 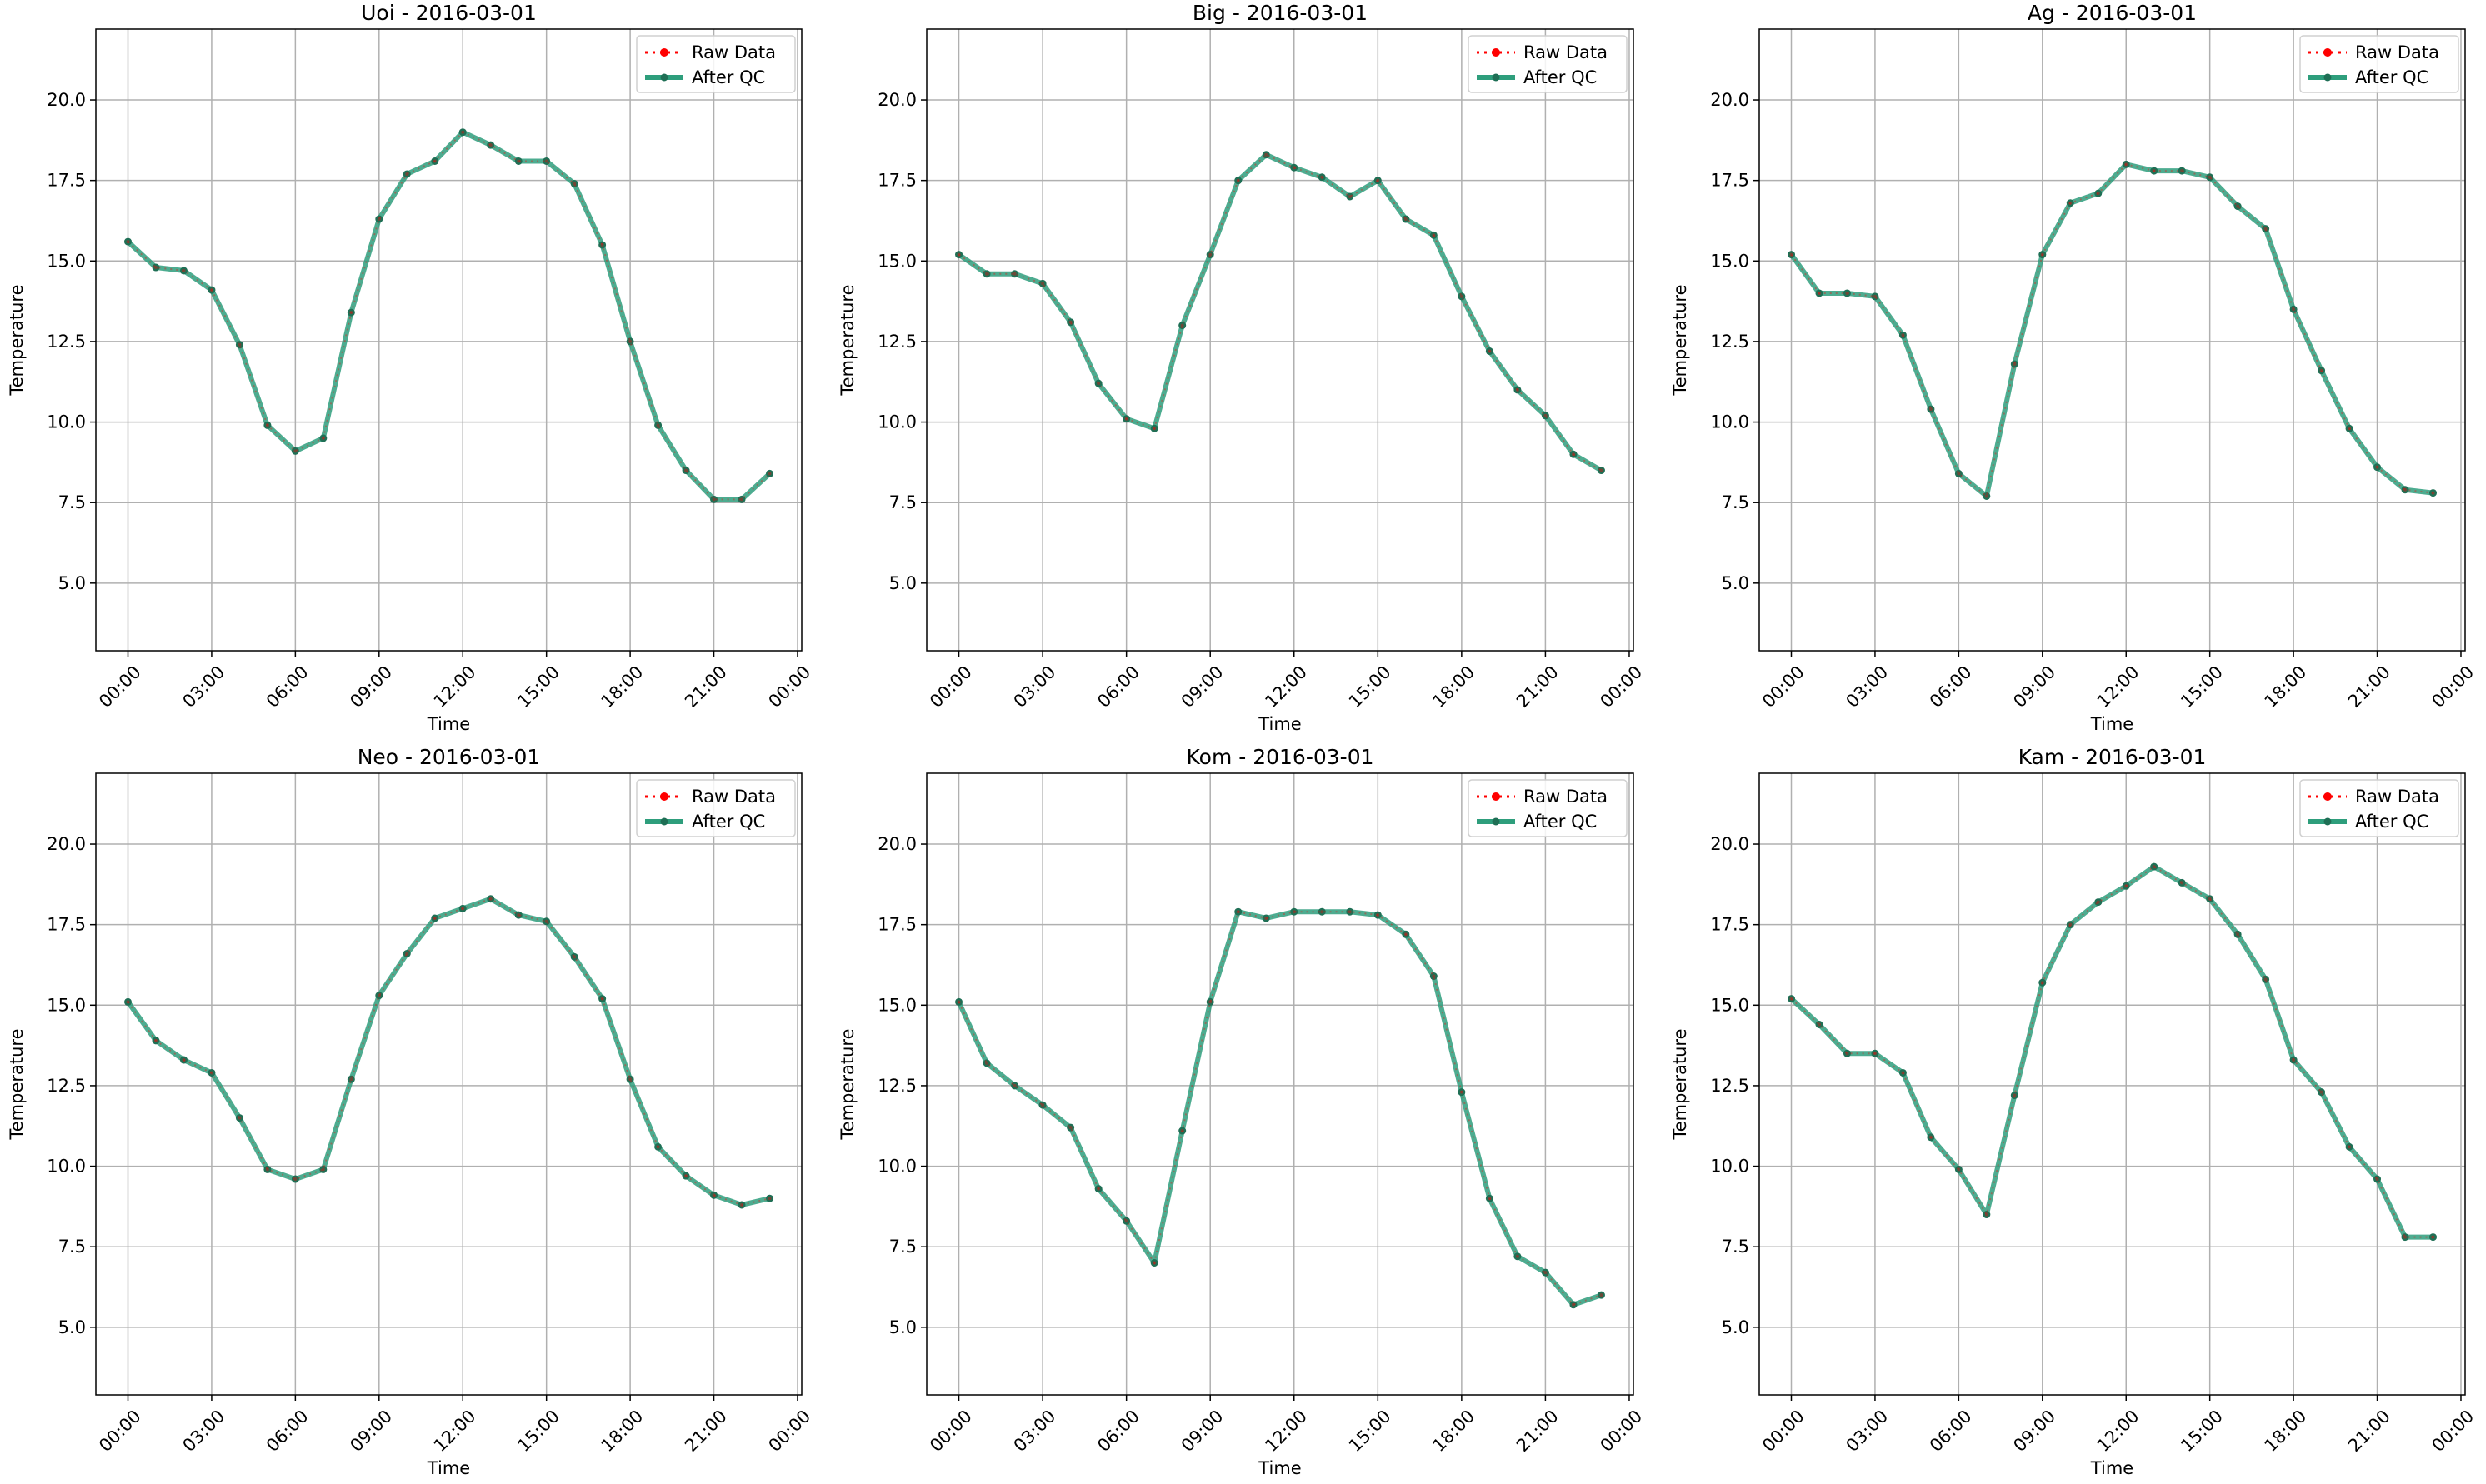 I want to click on y-tick-label: 7.5, so click(x=72, y=1247).